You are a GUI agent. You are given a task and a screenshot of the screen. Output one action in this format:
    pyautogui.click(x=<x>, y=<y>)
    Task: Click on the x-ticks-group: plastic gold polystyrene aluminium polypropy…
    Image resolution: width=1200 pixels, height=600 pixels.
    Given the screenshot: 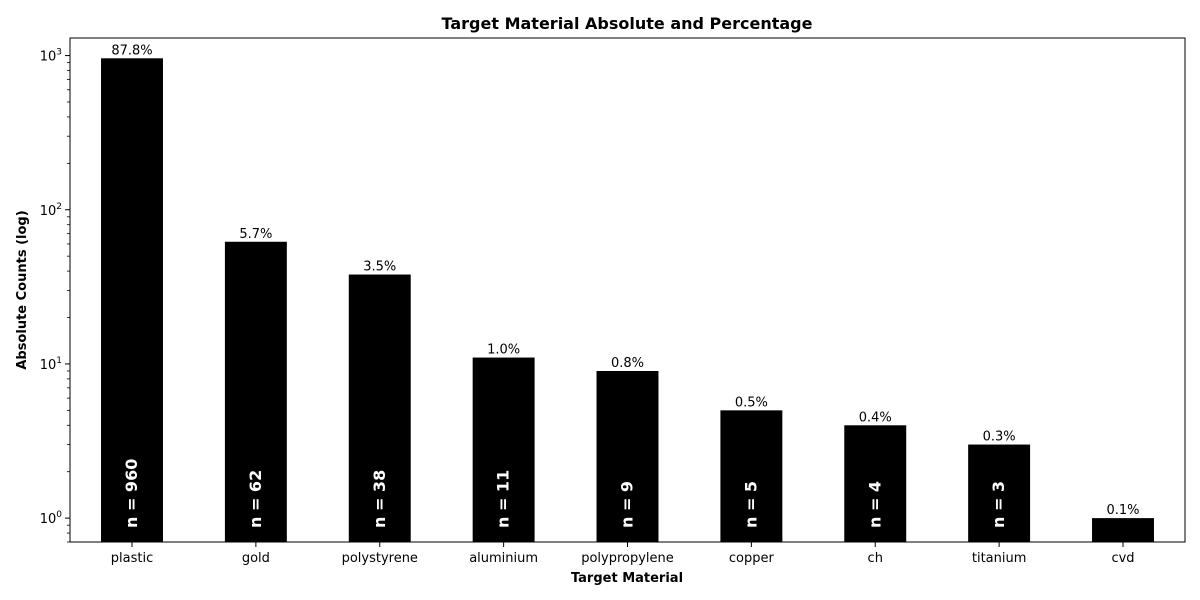 What is the action you would take?
    pyautogui.click(x=623, y=554)
    